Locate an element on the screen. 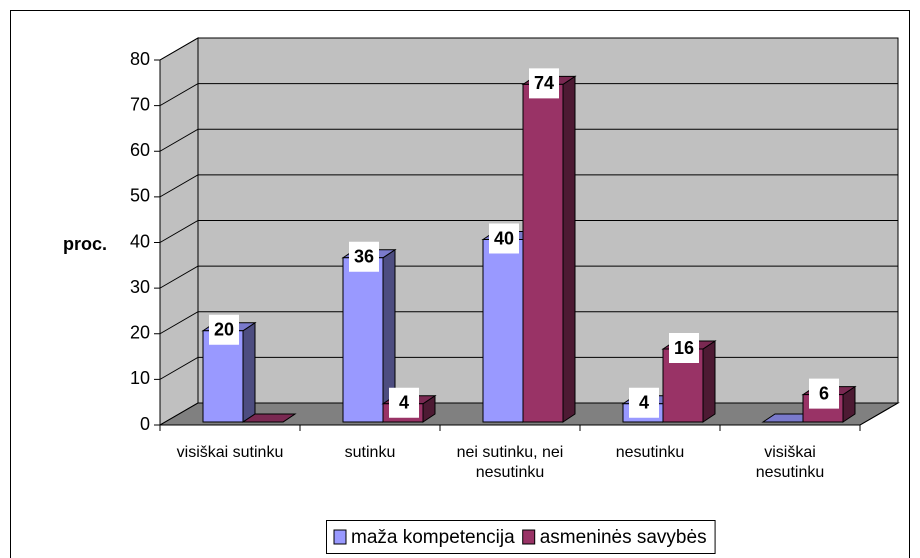  x-tick-label: nei sutinku, nei nesutinku is located at coordinates (510, 462).